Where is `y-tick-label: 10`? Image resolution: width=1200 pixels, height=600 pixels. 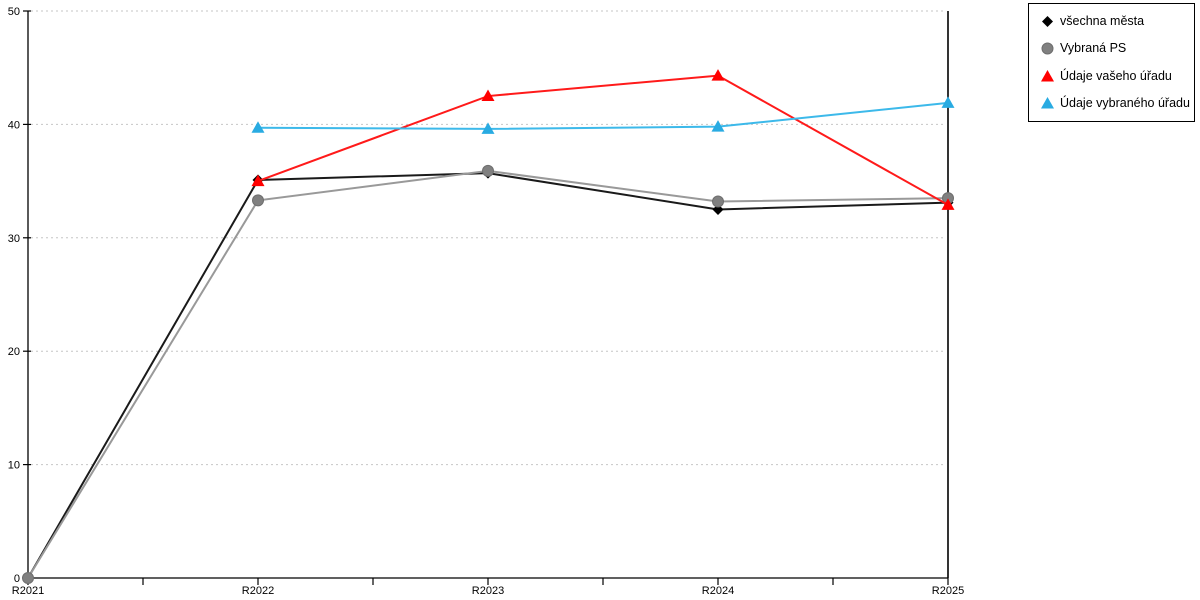
y-tick-label: 10 is located at coordinates (14, 466).